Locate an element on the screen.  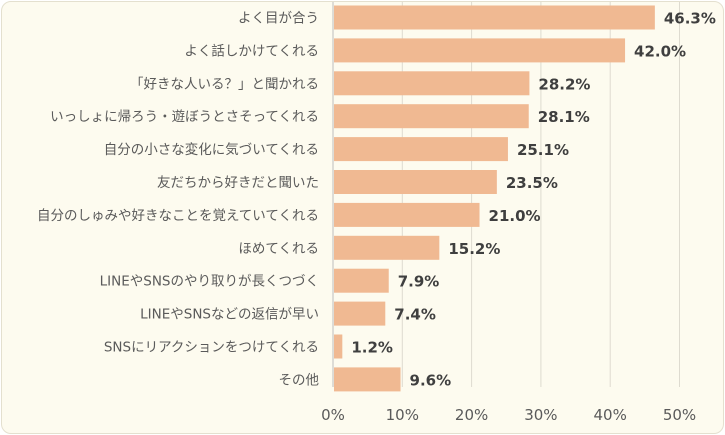
category-label: 「好きな人いる？」と聞かれる is located at coordinates (224, 84).